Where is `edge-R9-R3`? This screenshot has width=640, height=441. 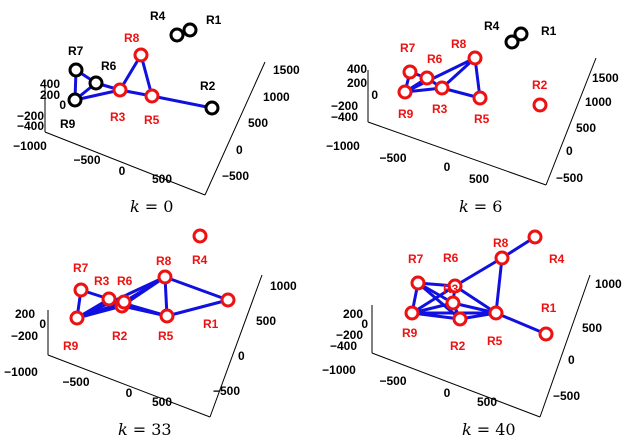 edge-R9-R3 is located at coordinates (97, 95).